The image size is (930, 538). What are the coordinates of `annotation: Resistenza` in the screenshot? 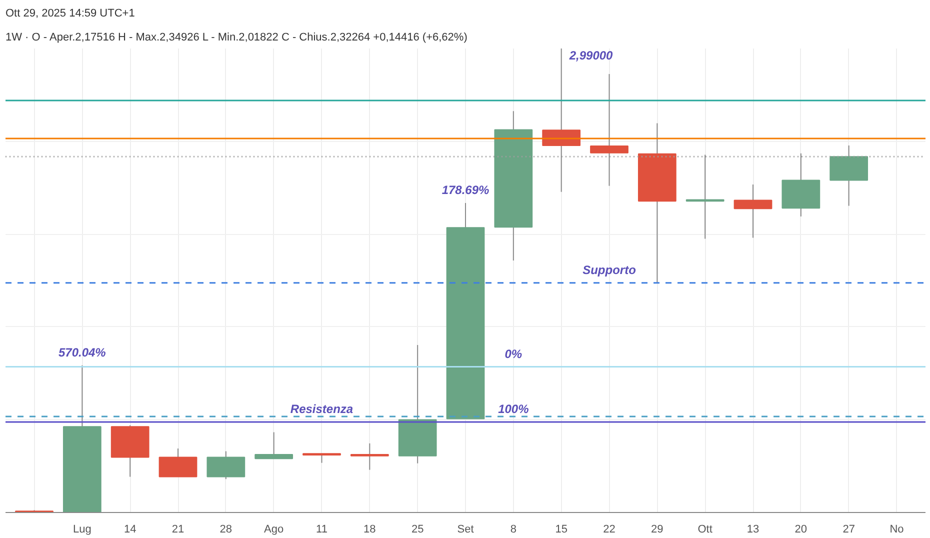 It's located at (322, 409).